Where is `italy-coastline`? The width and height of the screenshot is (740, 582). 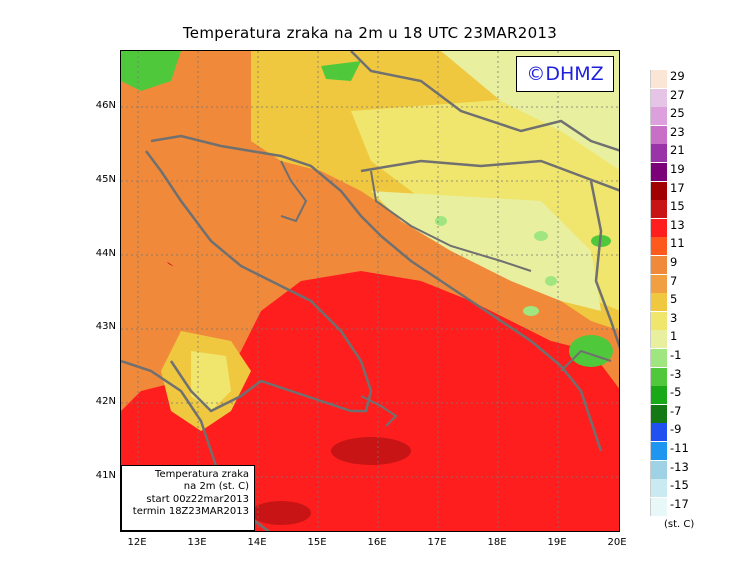 italy-coastline is located at coordinates (259, 281).